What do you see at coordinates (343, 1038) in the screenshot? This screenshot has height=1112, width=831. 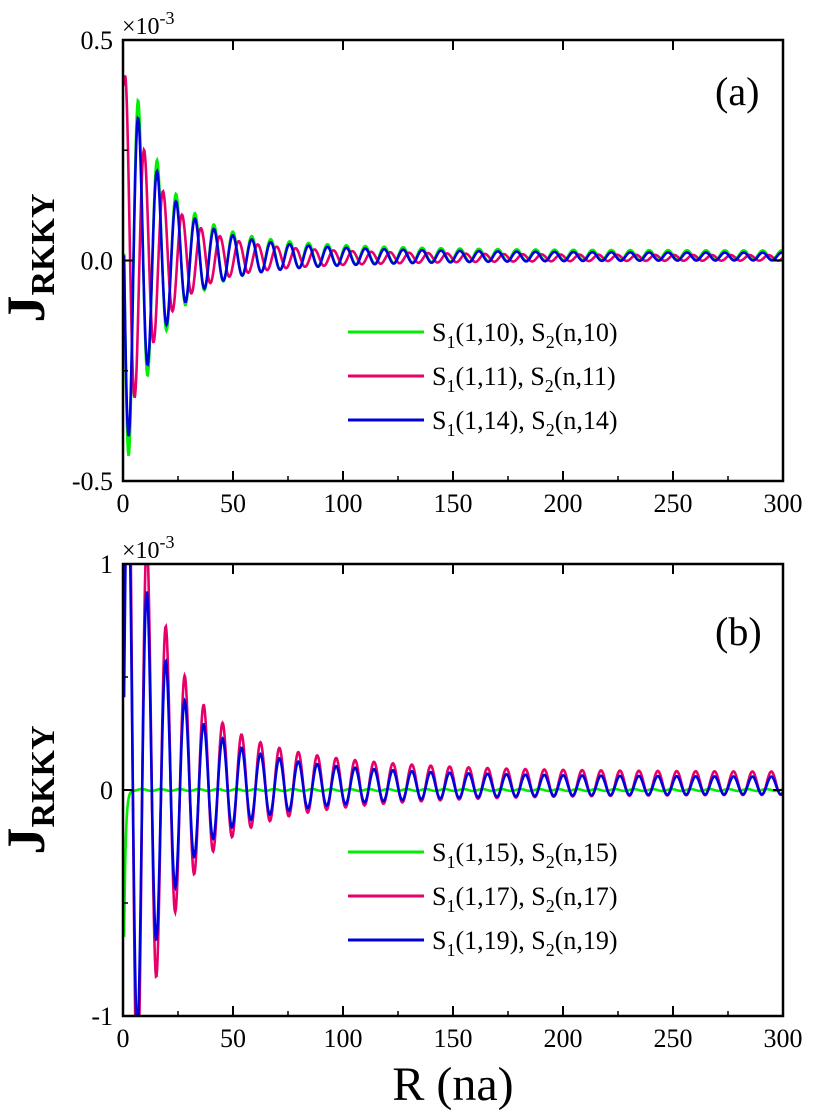 I see `x-tick-label-b: 100` at bounding box center [343, 1038].